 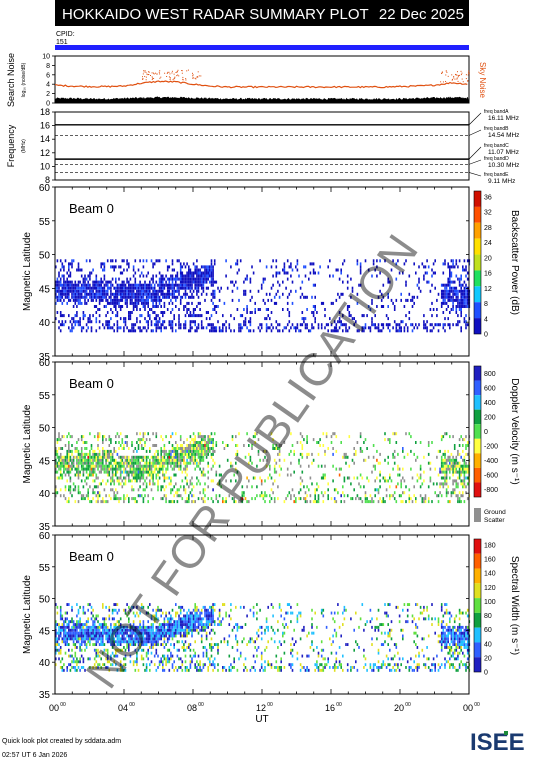 What do you see at coordinates (262, 99) in the screenshot?
I see `search-noise-series` at bounding box center [262, 99].